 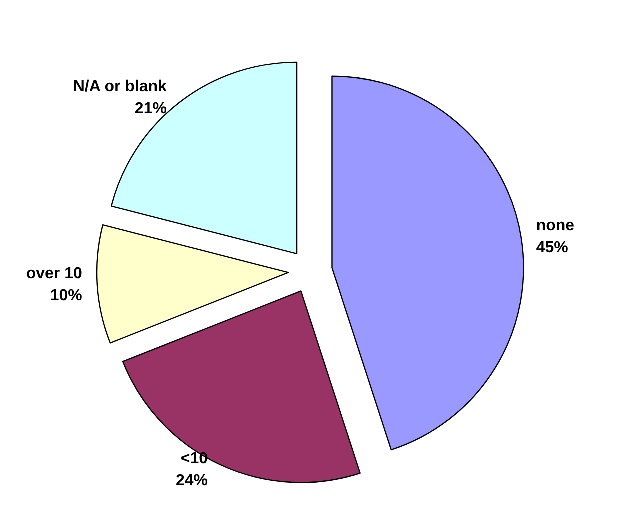 What do you see at coordinates (120, 87) in the screenshot?
I see `slice-label: N/A or blank` at bounding box center [120, 87].